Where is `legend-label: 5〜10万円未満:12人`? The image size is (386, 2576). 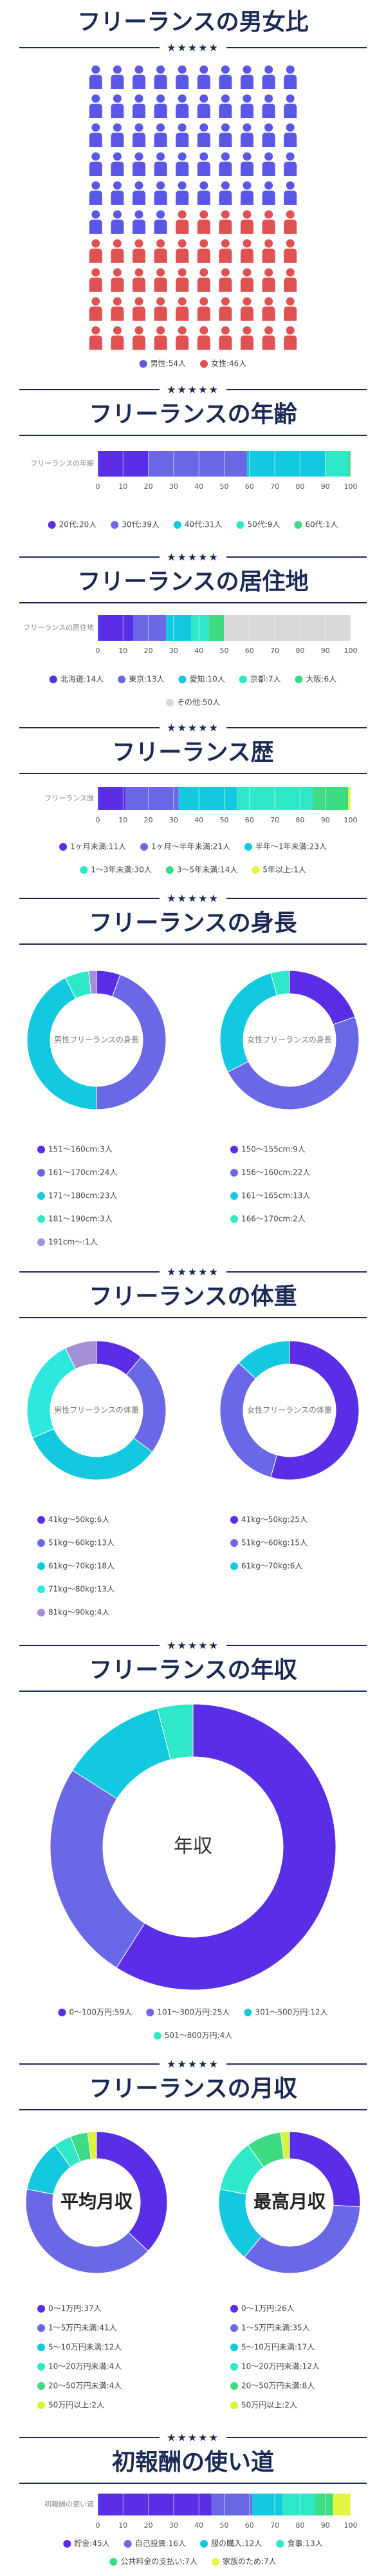 legend-label: 5〜10万円未満:12人 is located at coordinates (85, 2347).